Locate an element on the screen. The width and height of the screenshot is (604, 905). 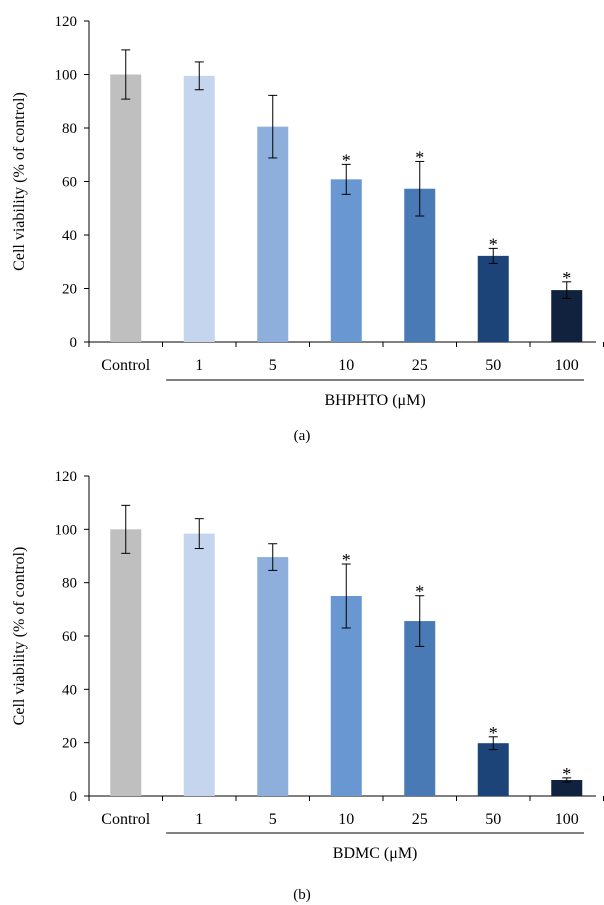
x-axis-title: BHPHTO (μM) is located at coordinates (374, 400).